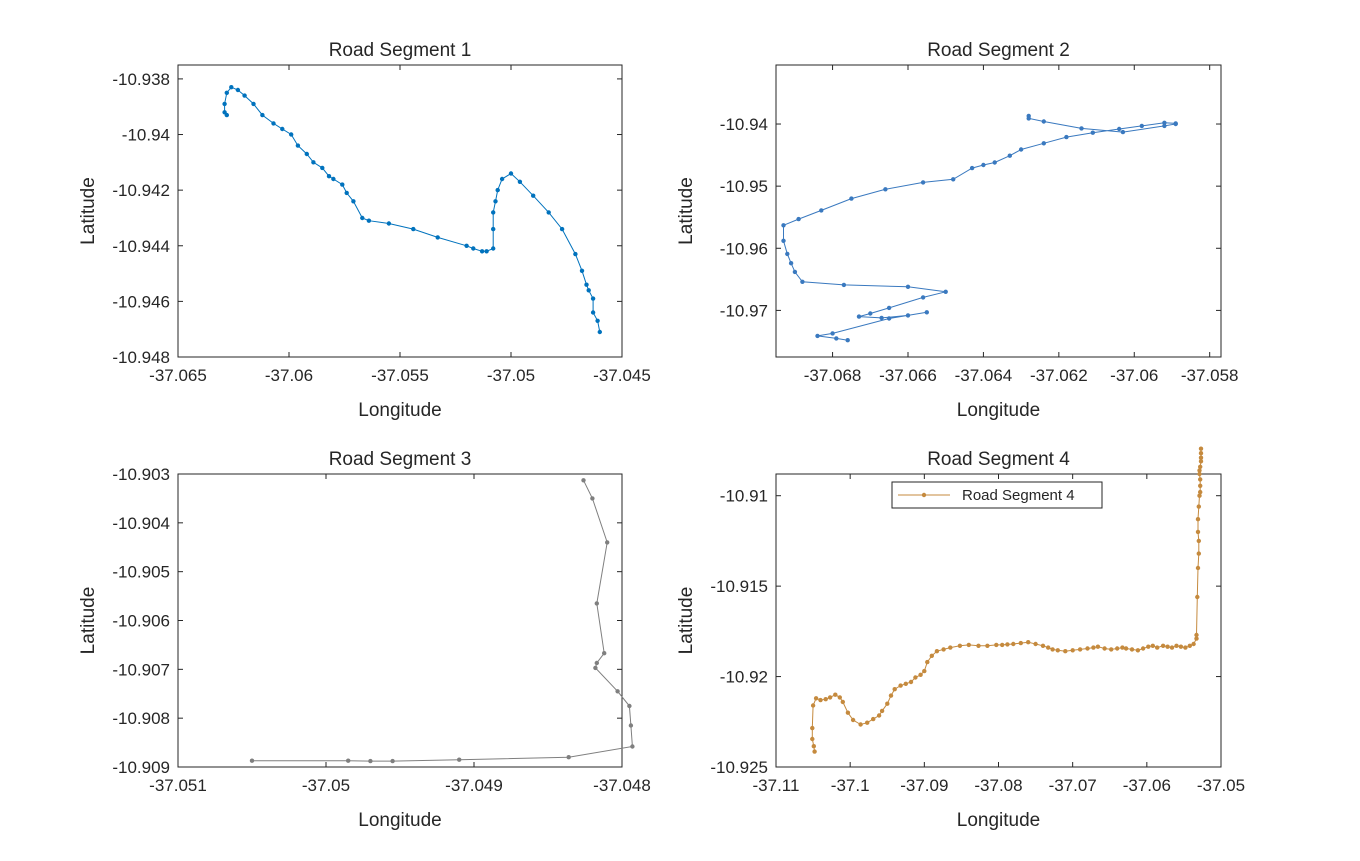  What do you see at coordinates (980, 228) in the screenshot?
I see `series-line` at bounding box center [980, 228].